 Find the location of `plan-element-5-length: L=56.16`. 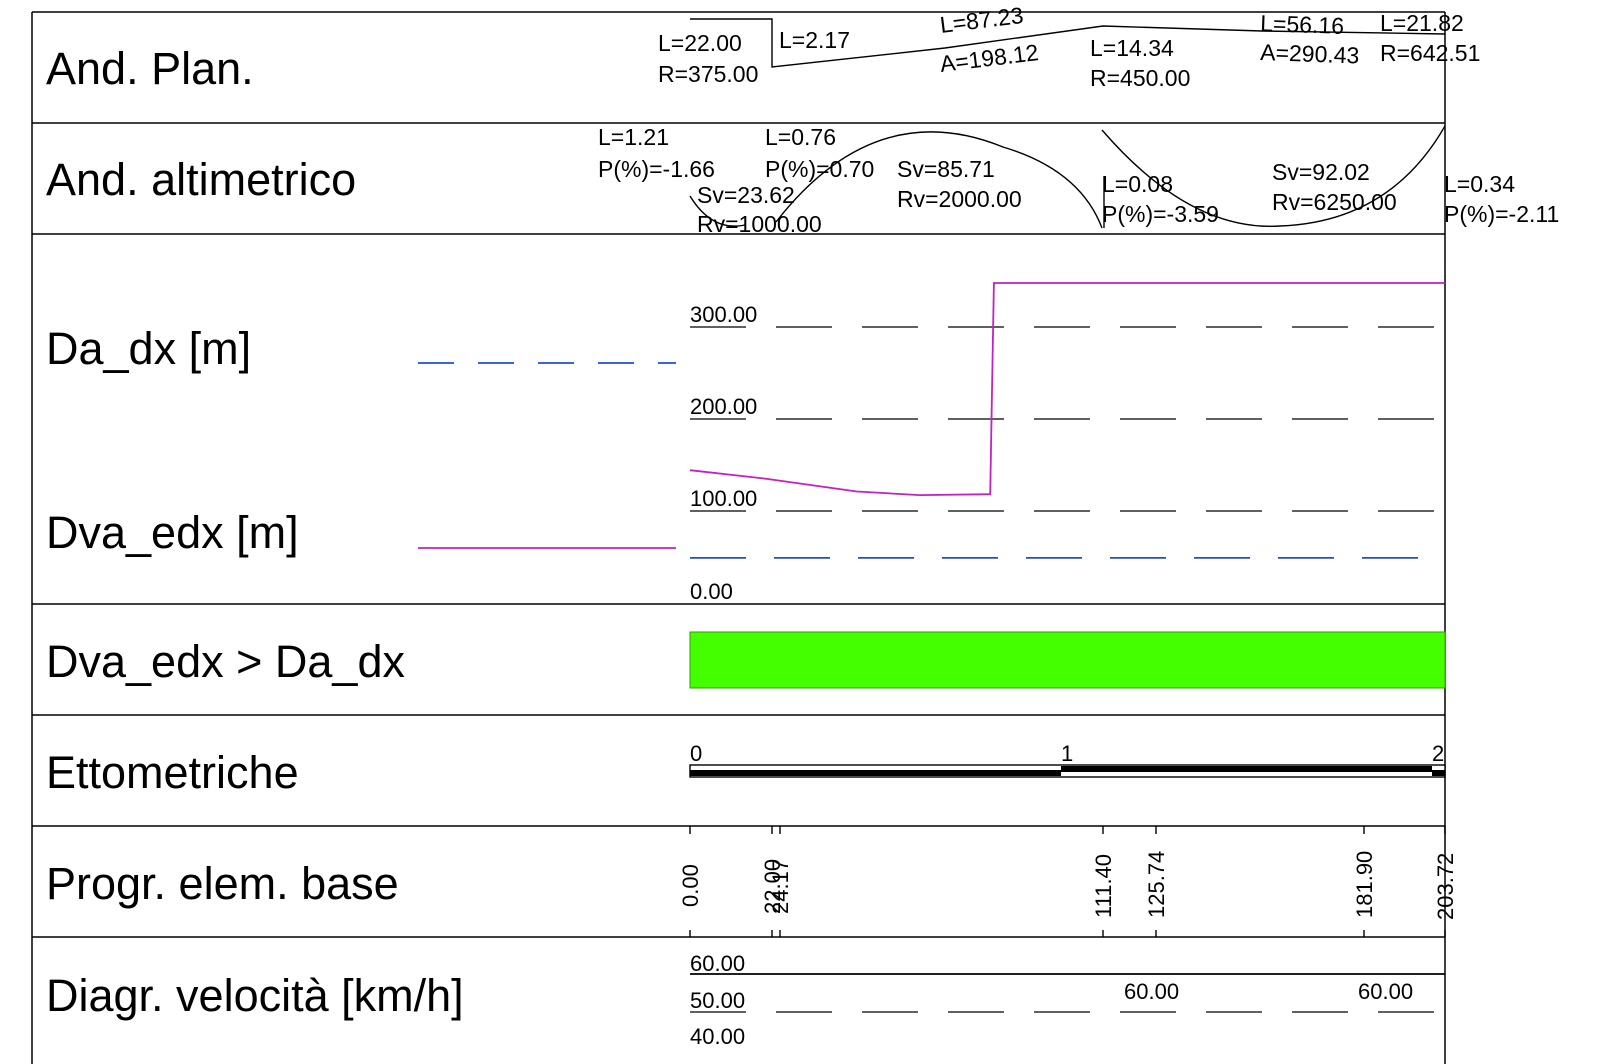

plan-element-5-length: L=56.16 is located at coordinates (1302, 24).